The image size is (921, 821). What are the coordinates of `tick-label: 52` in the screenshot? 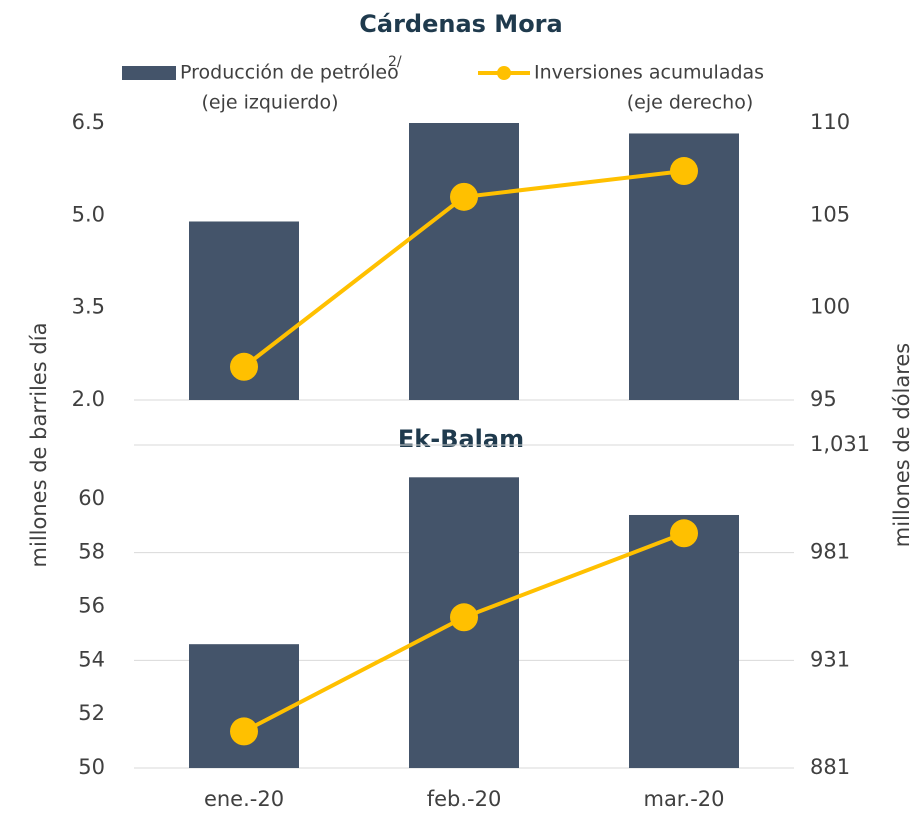 It's located at (91, 713).